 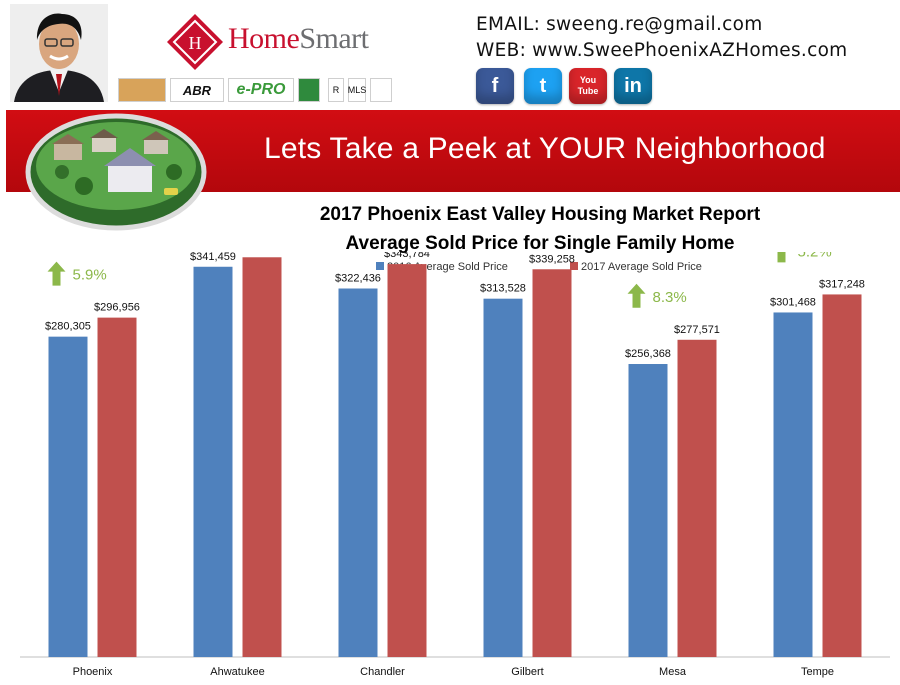 What do you see at coordinates (648, 354) in the screenshot?
I see `data-label-mesa-0: $256,368` at bounding box center [648, 354].